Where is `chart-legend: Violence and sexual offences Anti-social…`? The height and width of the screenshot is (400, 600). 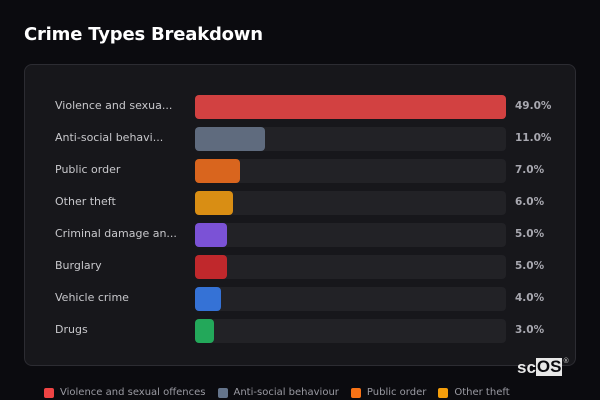
chart-legend: Violence and sexual offences Anti-social… is located at coordinates (277, 392).